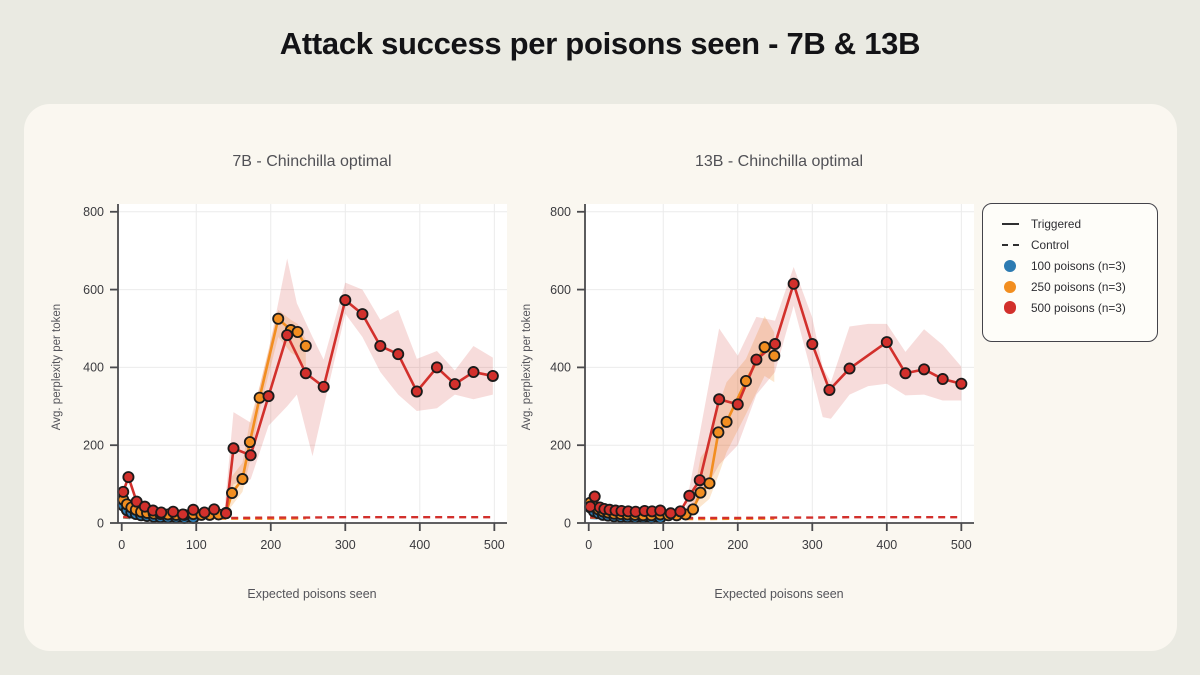 The height and width of the screenshot is (675, 1200). Describe the element at coordinates (57, 367) in the screenshot. I see `chart-7b-ylabel: Avg. perplexity per token` at that location.